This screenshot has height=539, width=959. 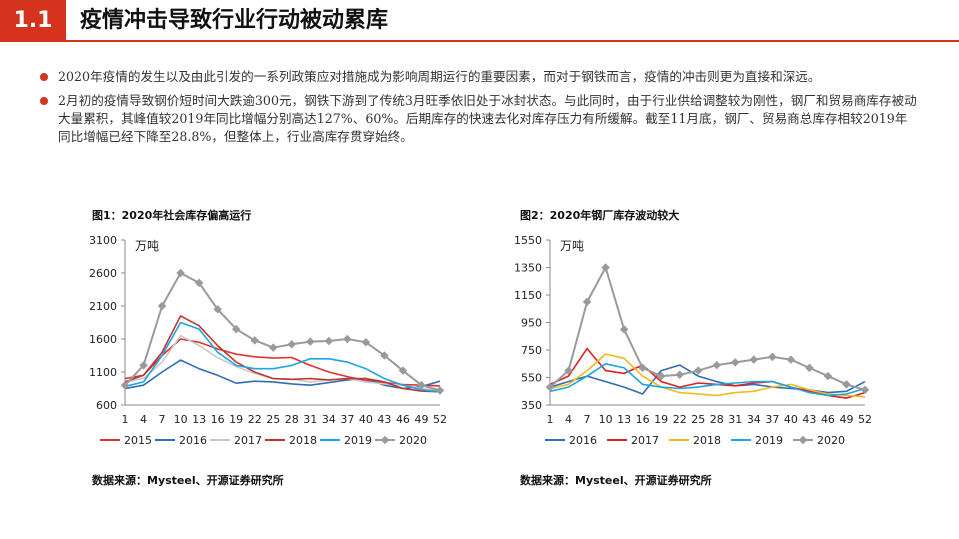 I want to click on slide-header: 1.1 疫情冲击导致行业行动被动累库, so click(x=479, y=21).